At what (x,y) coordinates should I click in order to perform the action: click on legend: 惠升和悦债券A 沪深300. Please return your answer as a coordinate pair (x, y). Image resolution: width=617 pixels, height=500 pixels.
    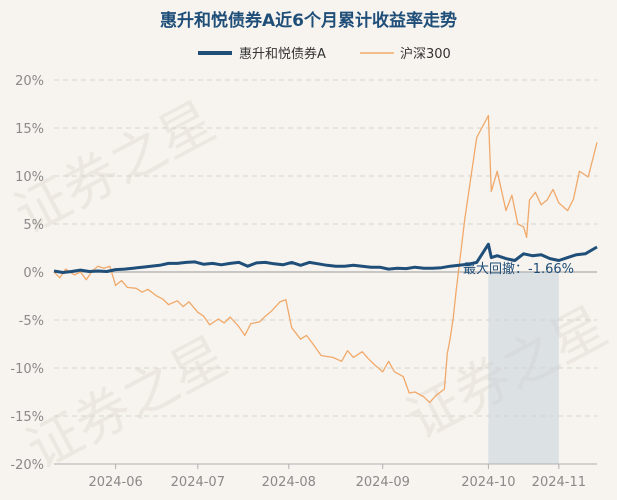
    Looking at the image, I should click on (324, 54).